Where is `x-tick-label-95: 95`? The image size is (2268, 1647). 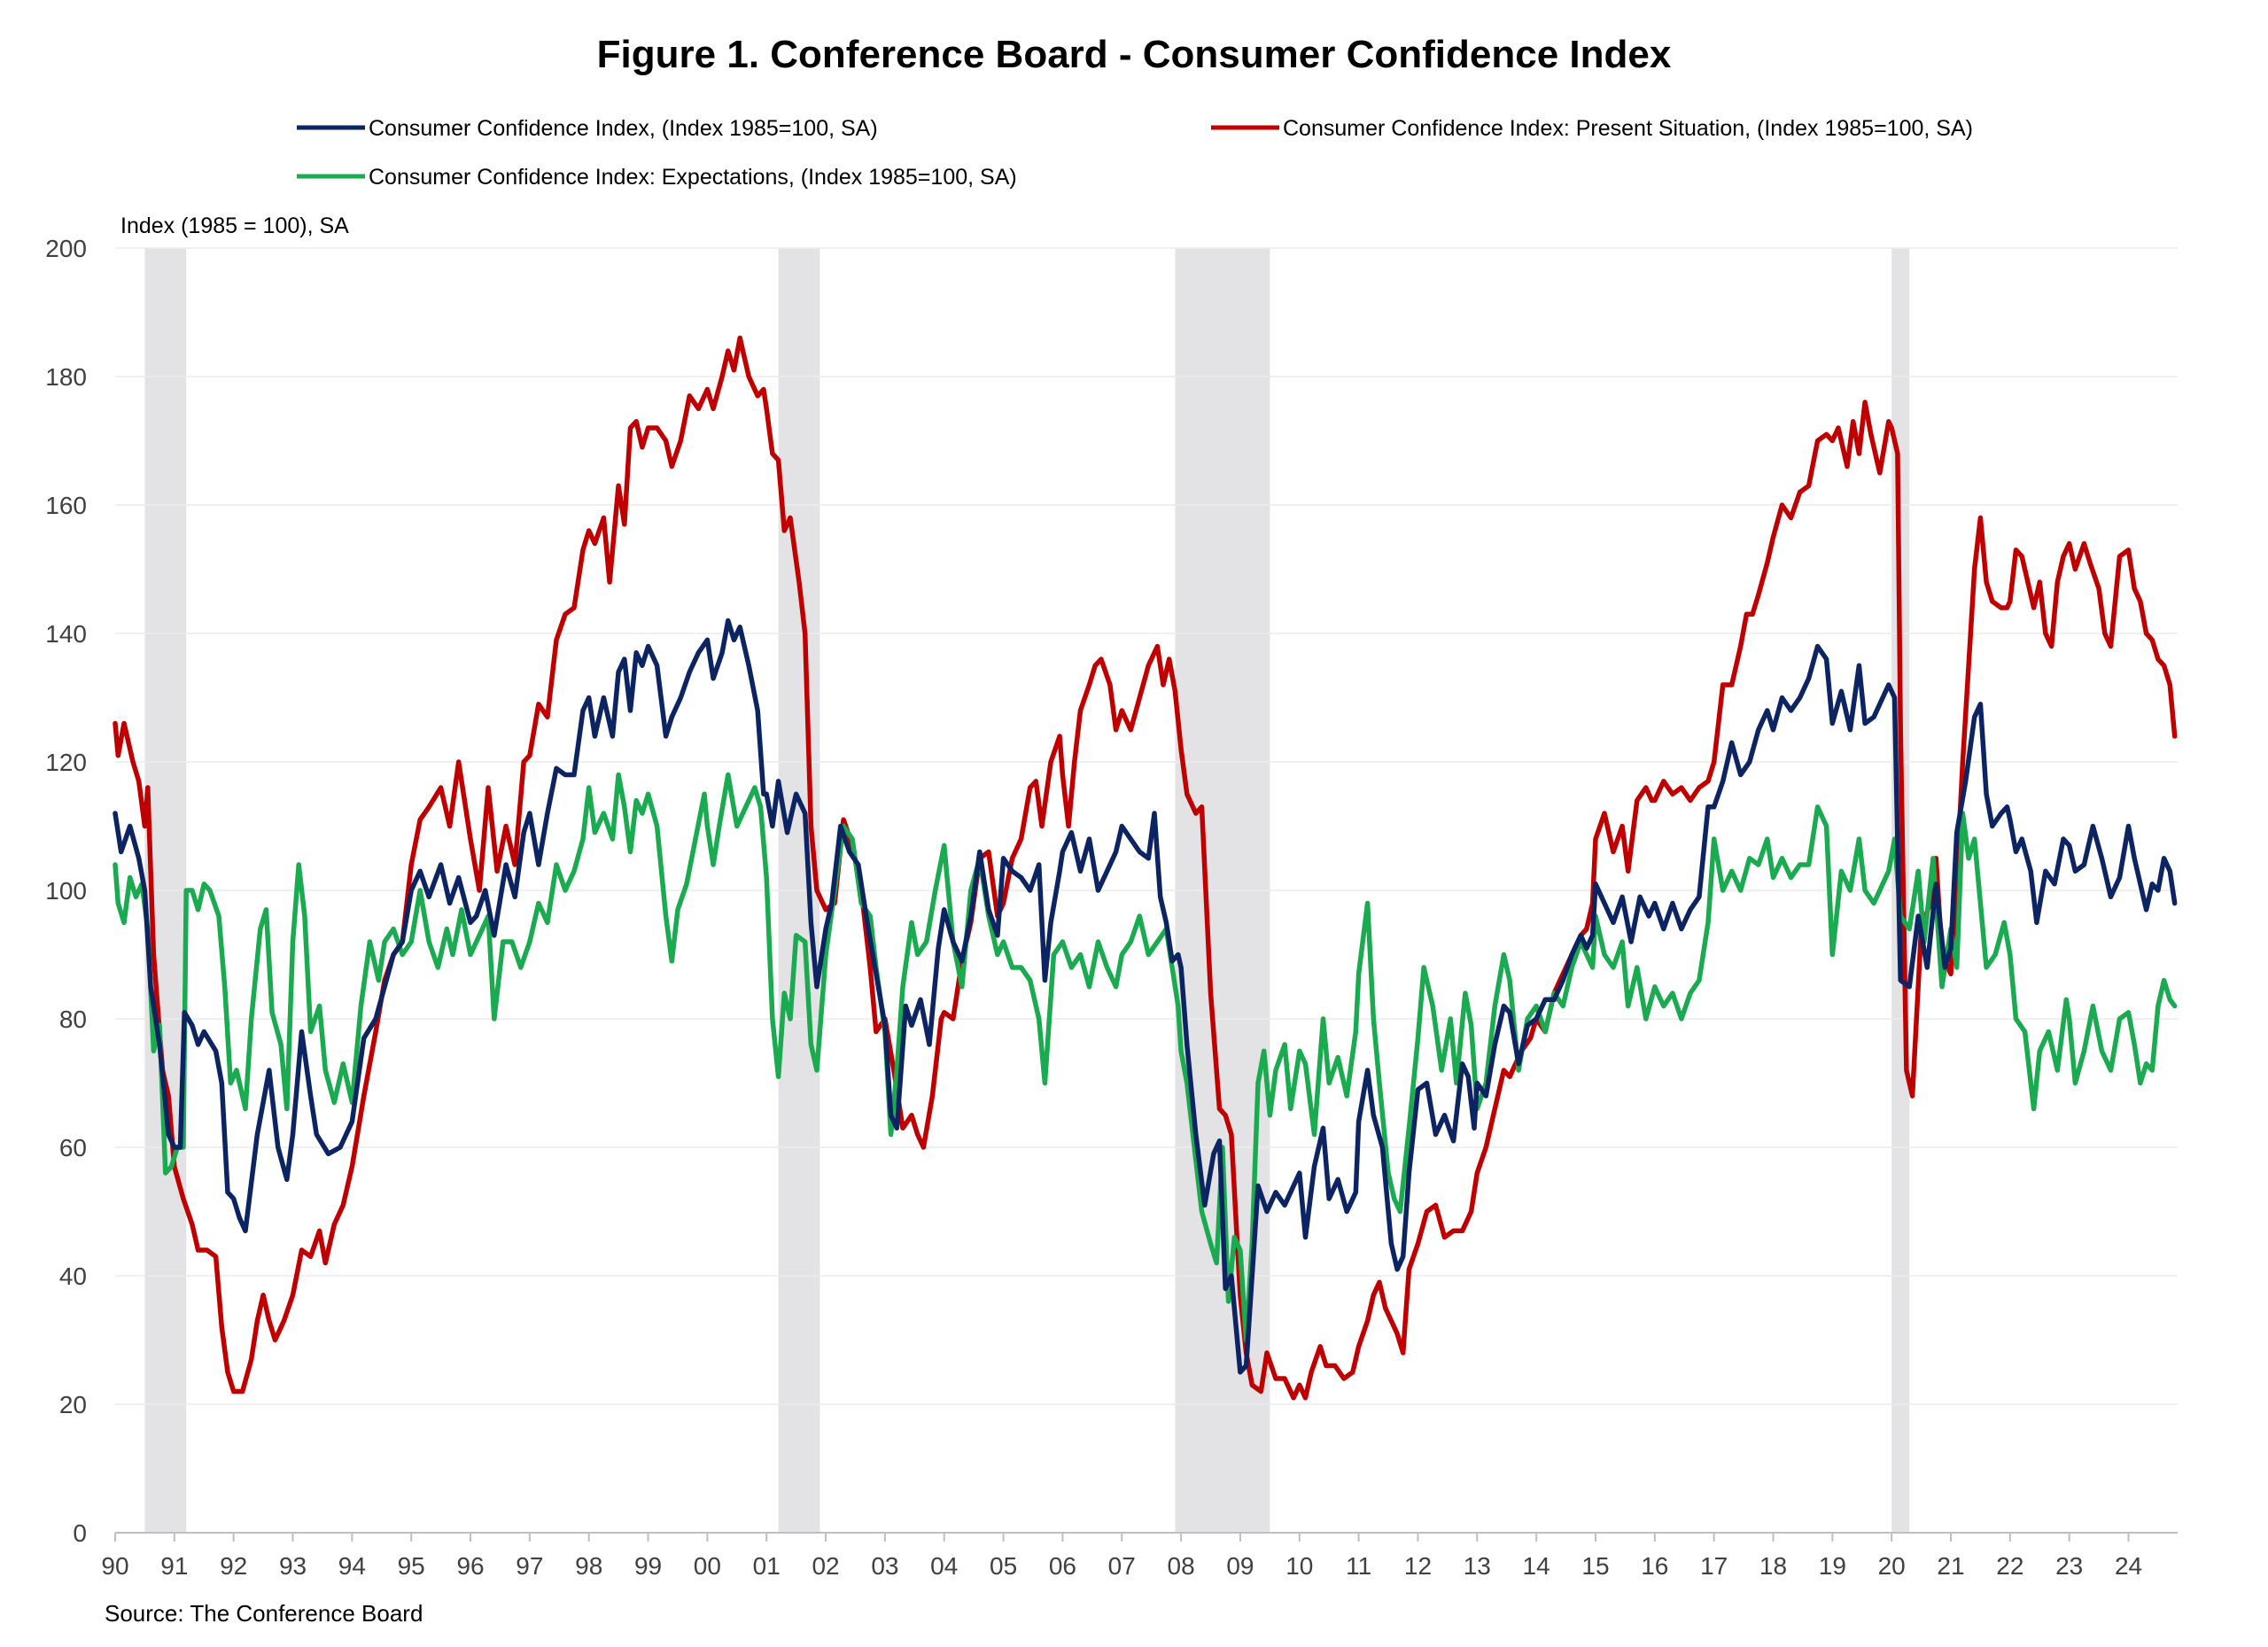
x-tick-label-95: 95 is located at coordinates (411, 1566).